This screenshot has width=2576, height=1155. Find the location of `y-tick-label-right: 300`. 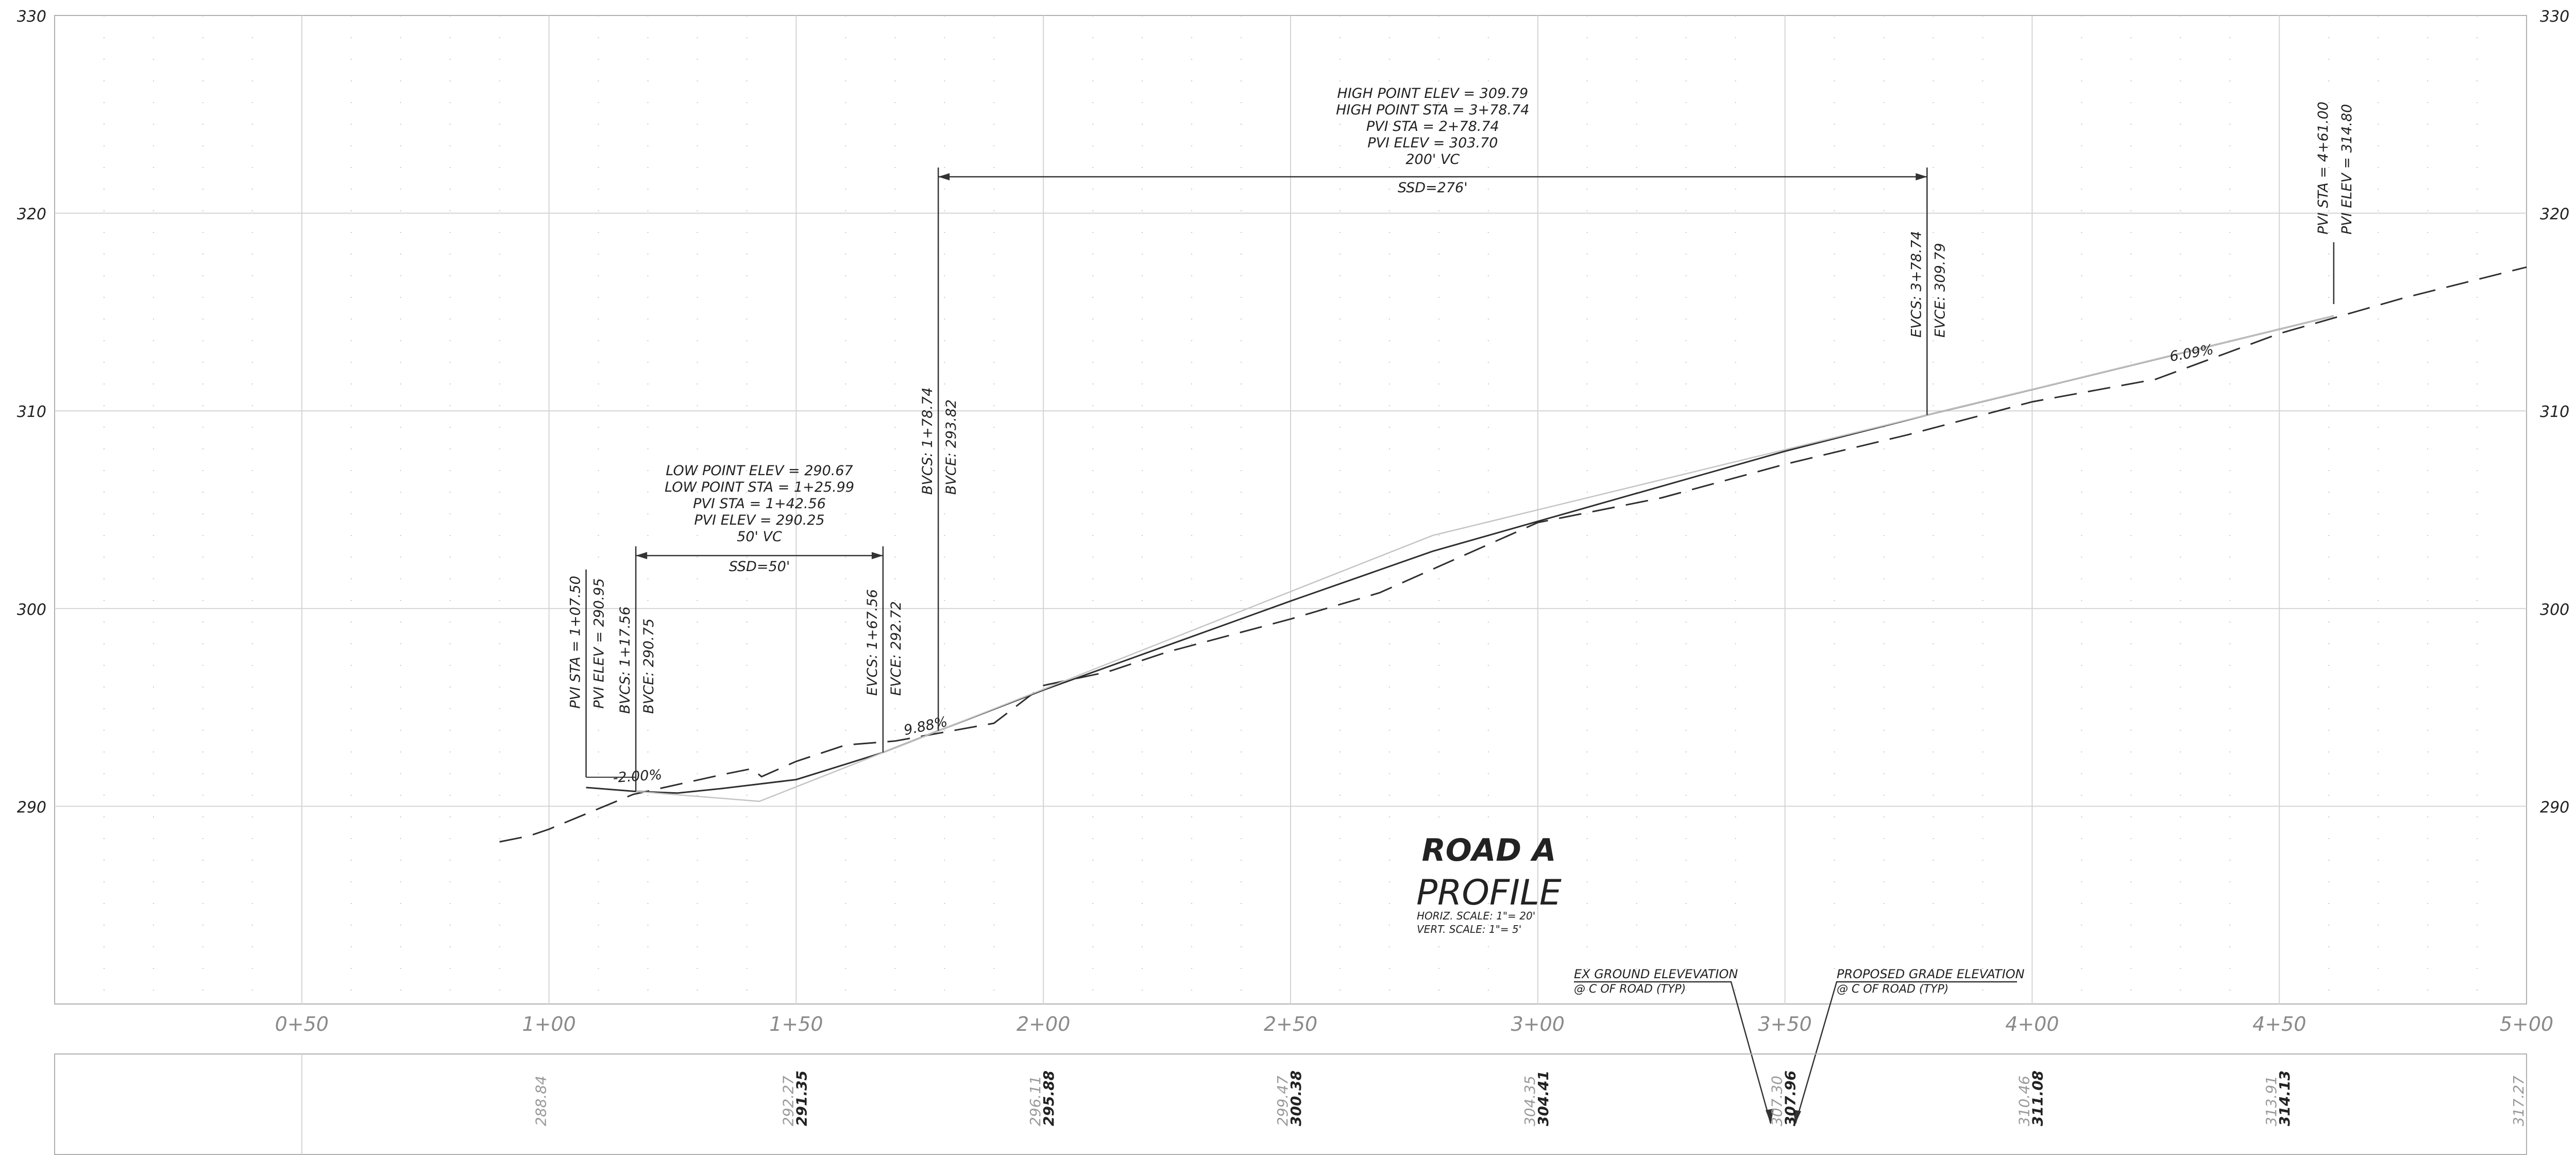

y-tick-label-right: 300 is located at coordinates (2555, 610).